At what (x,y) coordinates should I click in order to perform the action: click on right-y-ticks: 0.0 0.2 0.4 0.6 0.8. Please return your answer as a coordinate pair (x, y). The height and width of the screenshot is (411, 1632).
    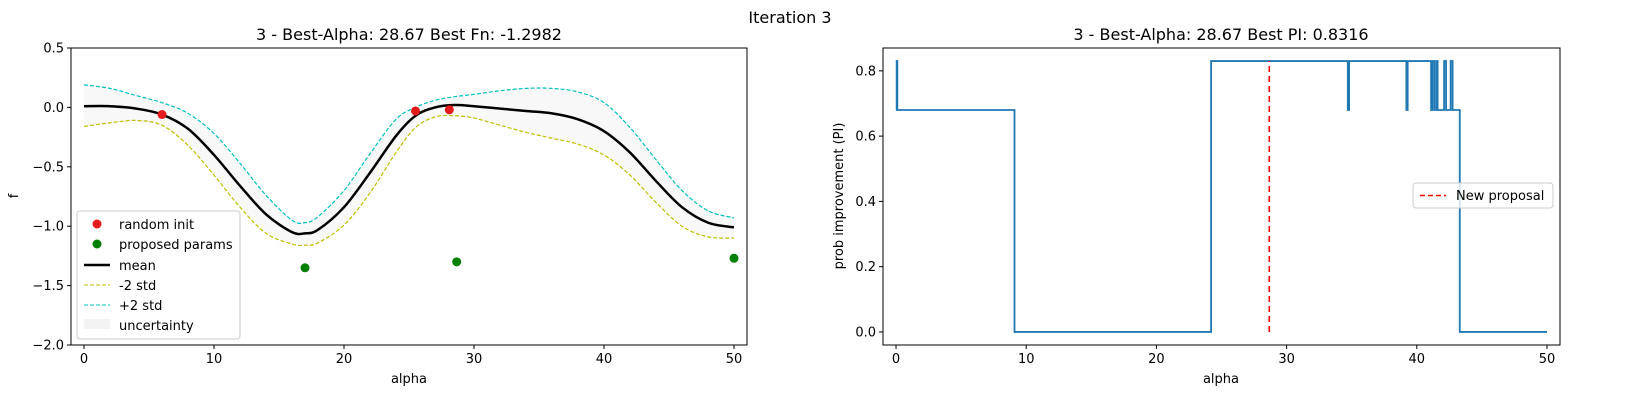
    Looking at the image, I should click on (869, 202).